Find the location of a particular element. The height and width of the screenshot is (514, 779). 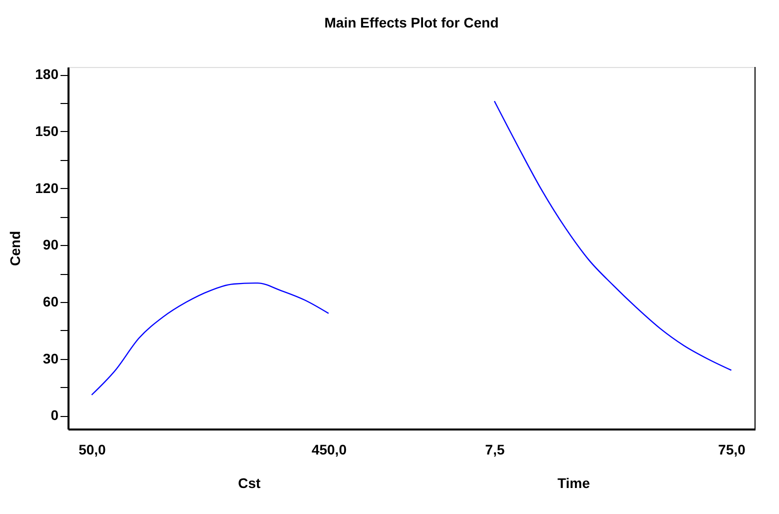

y-tick-label: 60 is located at coordinates (50, 302).